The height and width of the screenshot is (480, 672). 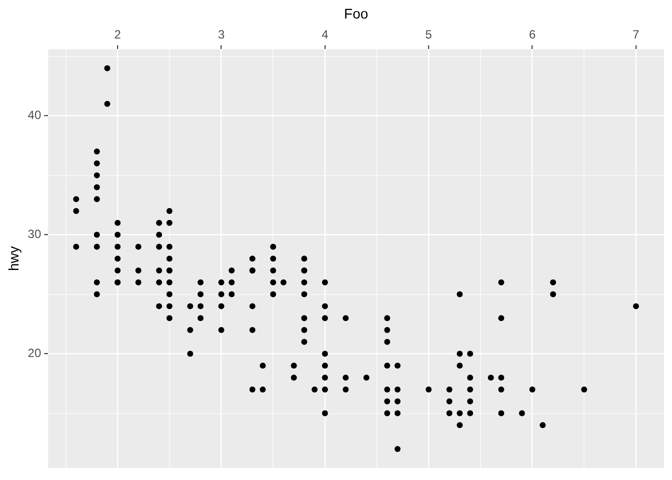 What do you see at coordinates (325, 34) in the screenshot?
I see `x-tick-label: 4` at bounding box center [325, 34].